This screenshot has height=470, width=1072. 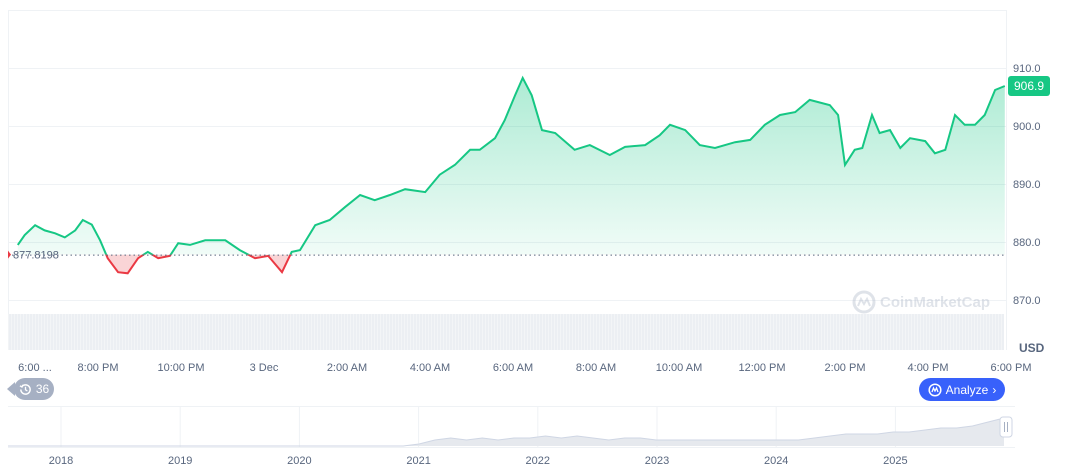 I want to click on x-tick-label: 6:00 AM, so click(x=513, y=368).